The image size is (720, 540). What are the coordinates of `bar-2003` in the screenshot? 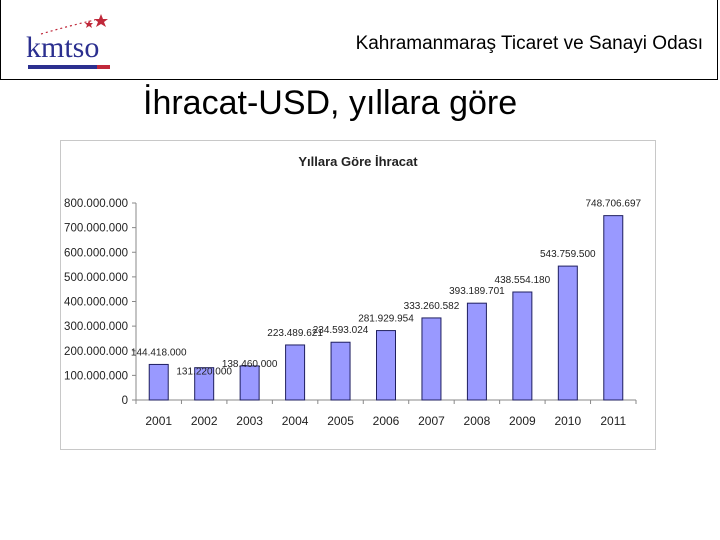 It's located at (249, 383).